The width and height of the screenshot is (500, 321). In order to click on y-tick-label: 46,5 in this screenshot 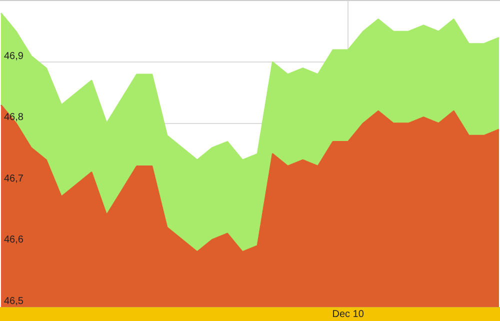, I will do `click(14, 301)`.